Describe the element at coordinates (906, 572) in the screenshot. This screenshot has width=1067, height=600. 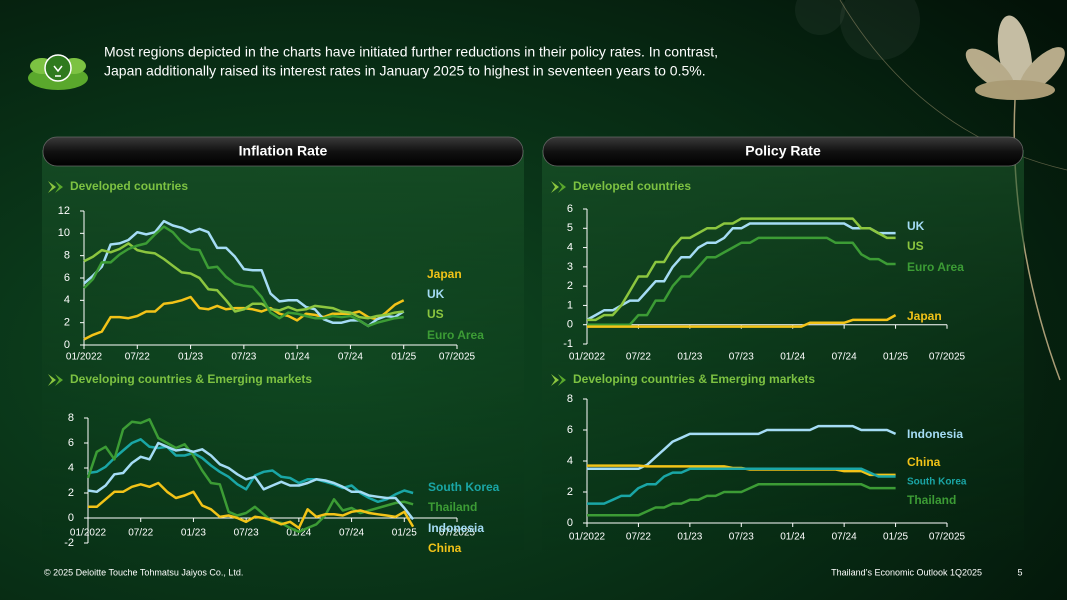
I see `report-name: Thailand’s Economic Outlook 1Q2025` at that location.